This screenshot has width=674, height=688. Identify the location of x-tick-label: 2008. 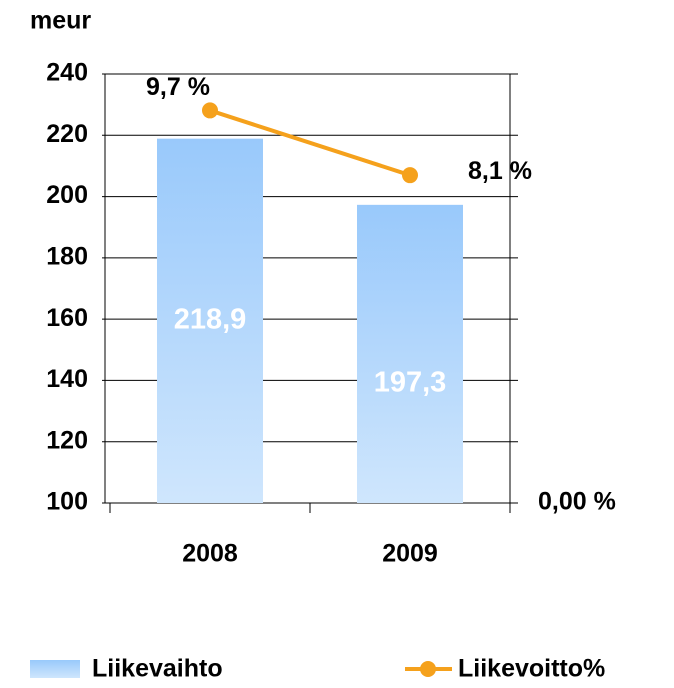
(210, 554).